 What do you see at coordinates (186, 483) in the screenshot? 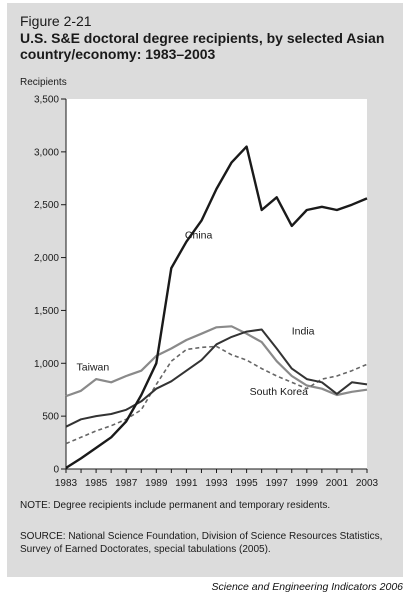
I see `x-tick-label: 1991` at bounding box center [186, 483].